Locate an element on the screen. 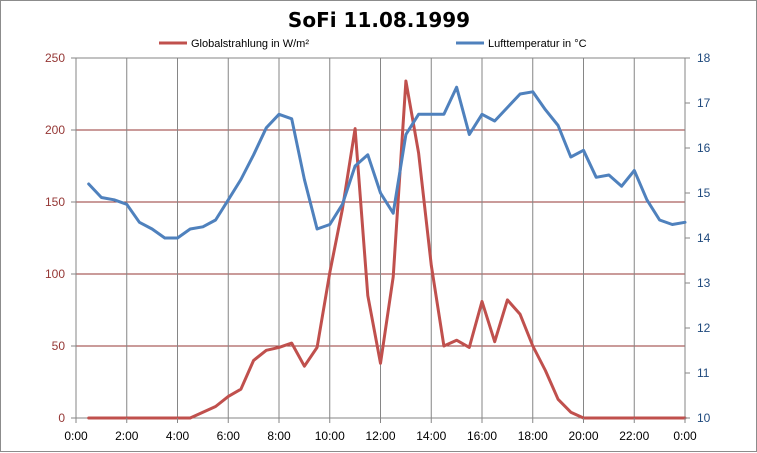  x-tick-label: 4:00 is located at coordinates (178, 436).